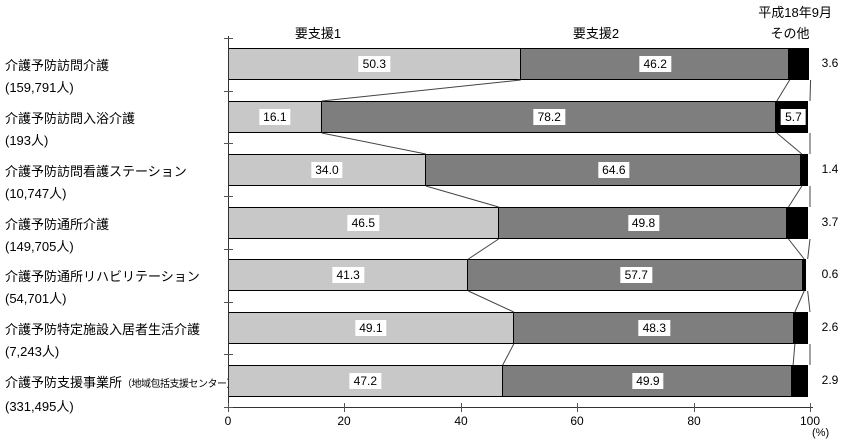  What do you see at coordinates (694, 421) in the screenshot?
I see `x-axis-tick-label: 80` at bounding box center [694, 421].